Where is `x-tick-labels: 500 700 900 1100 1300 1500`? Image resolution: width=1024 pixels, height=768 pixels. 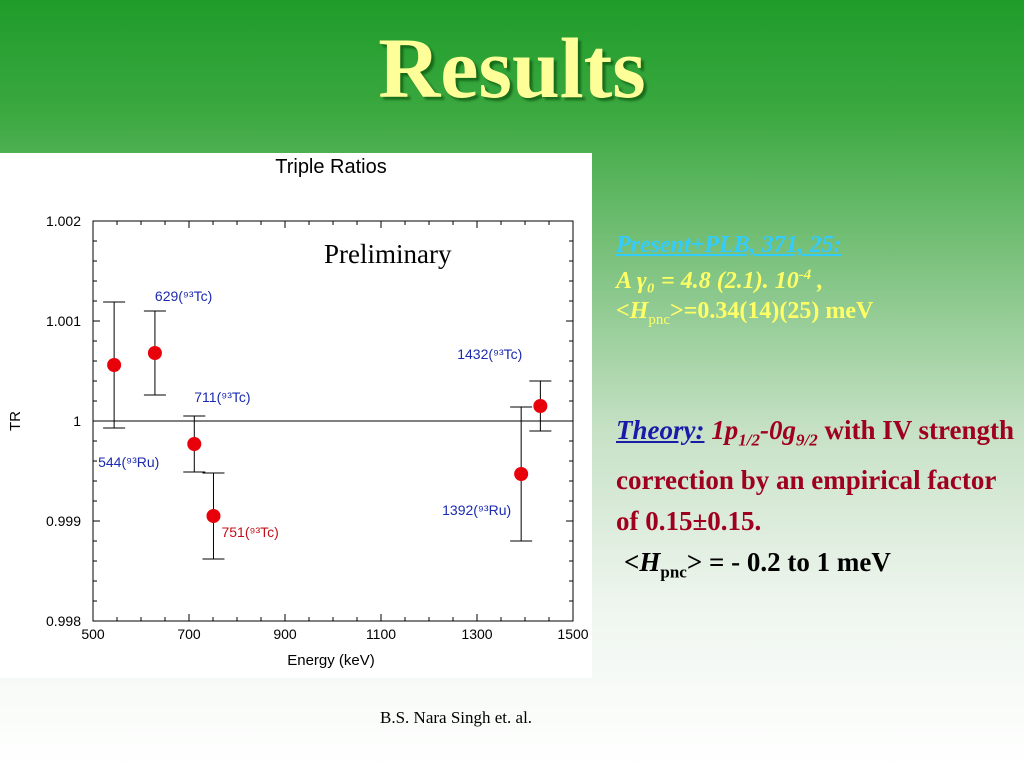 x-tick-labels: 500 700 900 1100 1300 1500 is located at coordinates (334, 634).